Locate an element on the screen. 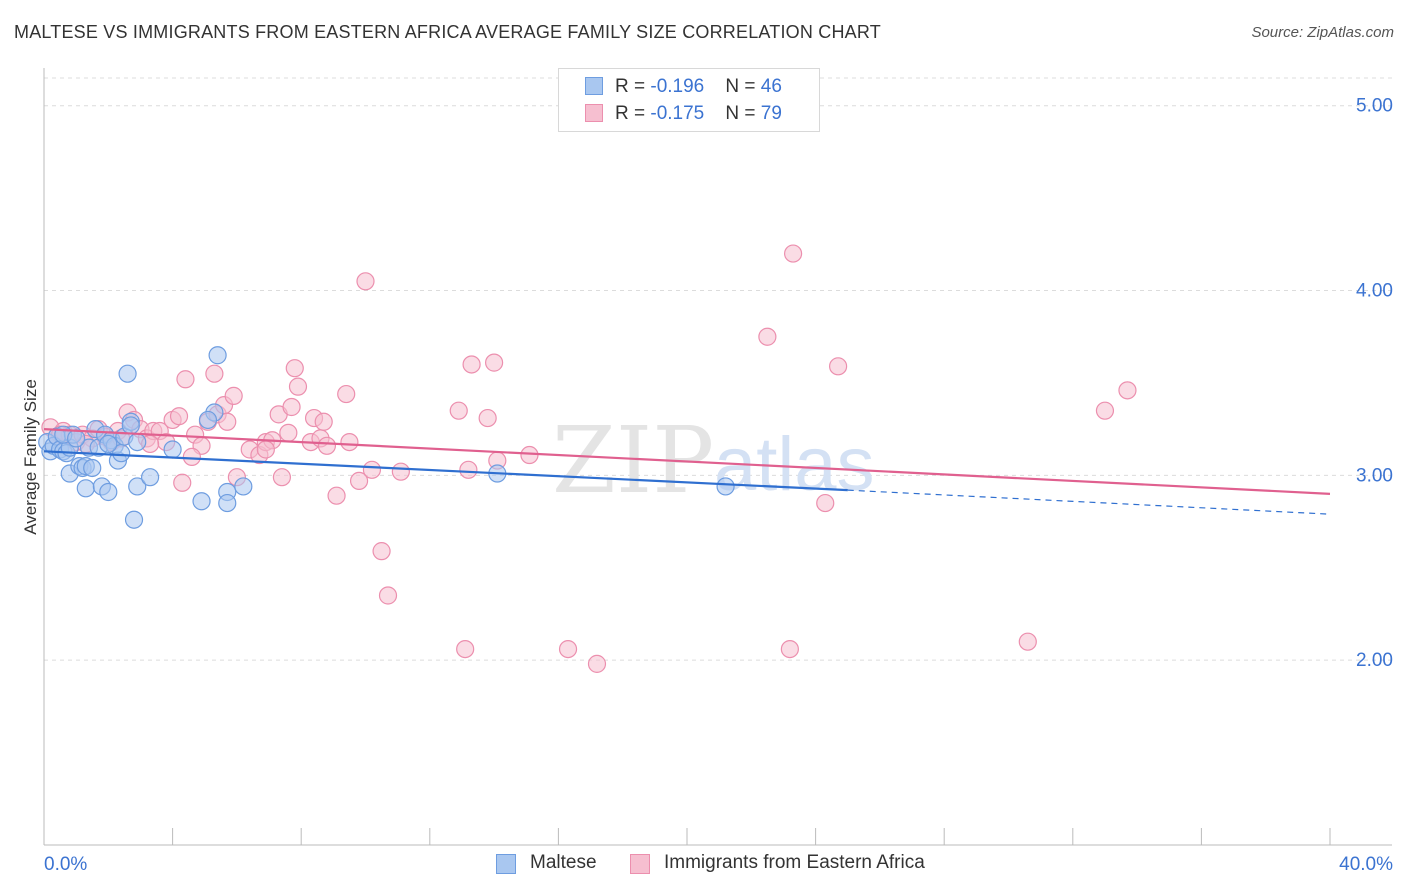 This screenshot has height=892, width=1406. trend-lines is located at coordinates (687, 471).